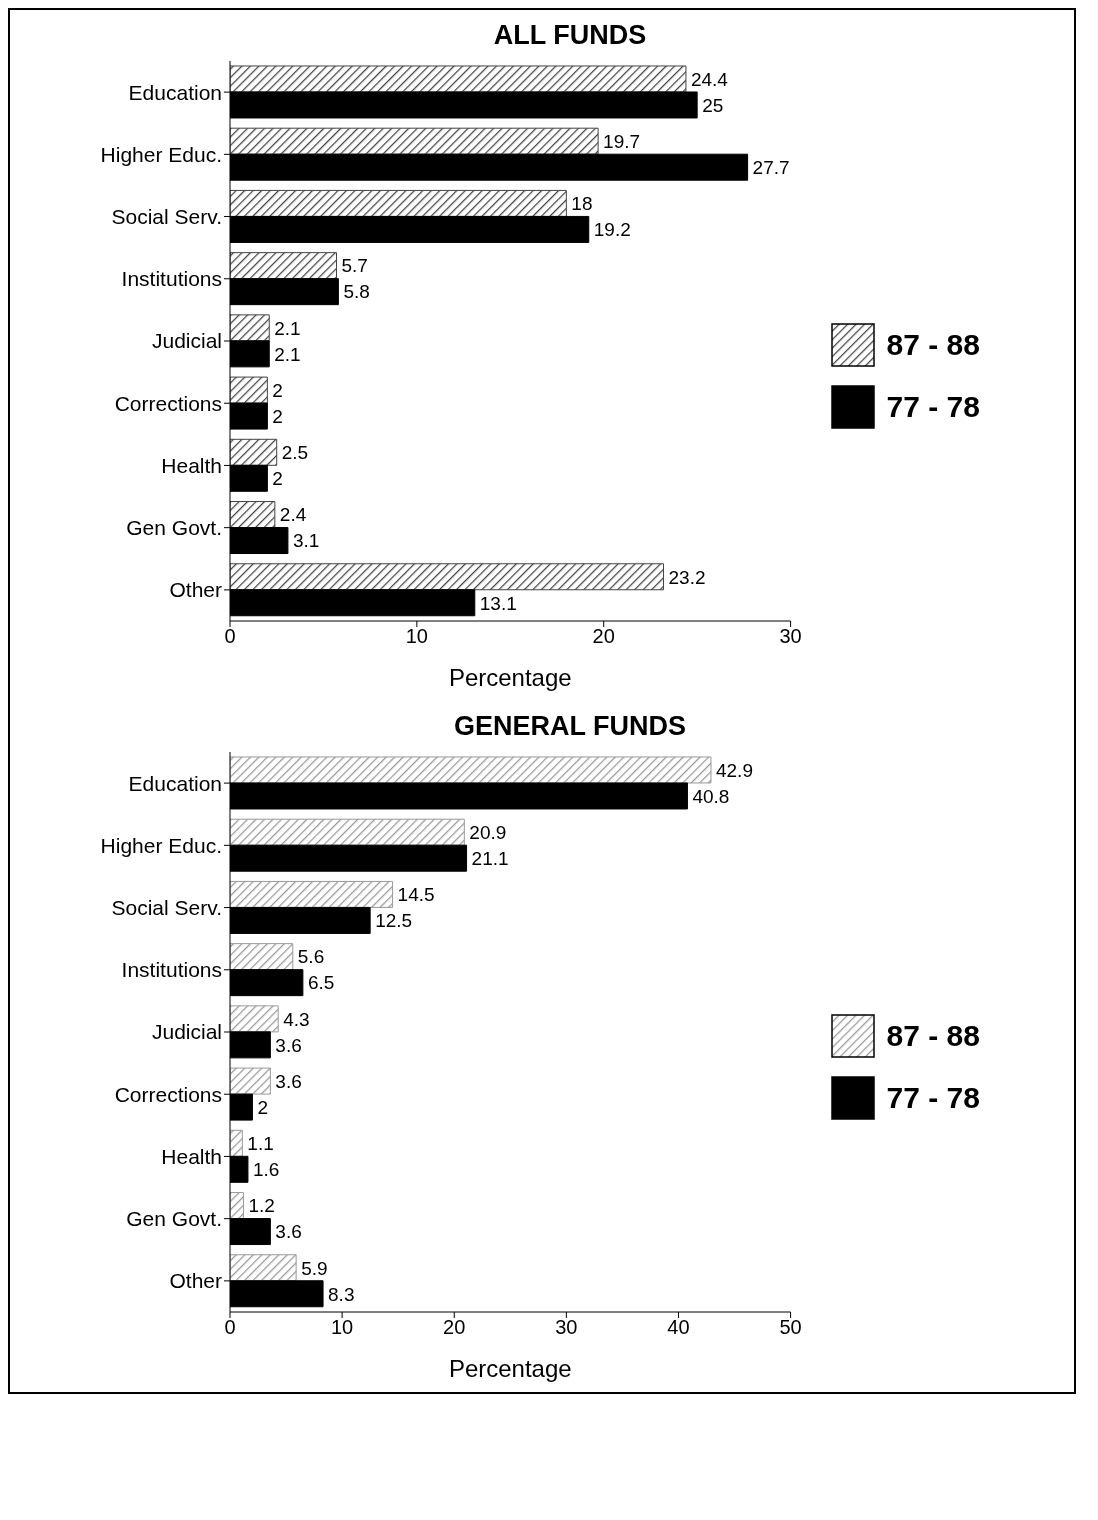  I want to click on data-label: 23.2, so click(687, 577).